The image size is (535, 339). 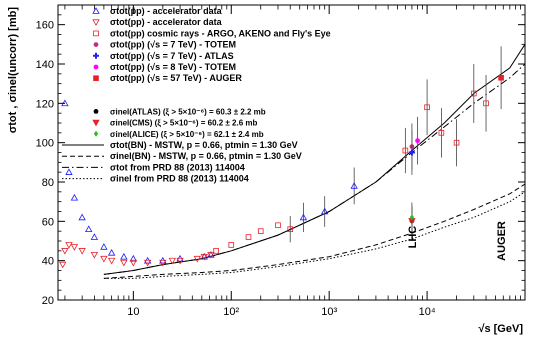 I want to click on legend-entry: σinel from PRD 88 (2013) 114004, so click(x=179, y=179).